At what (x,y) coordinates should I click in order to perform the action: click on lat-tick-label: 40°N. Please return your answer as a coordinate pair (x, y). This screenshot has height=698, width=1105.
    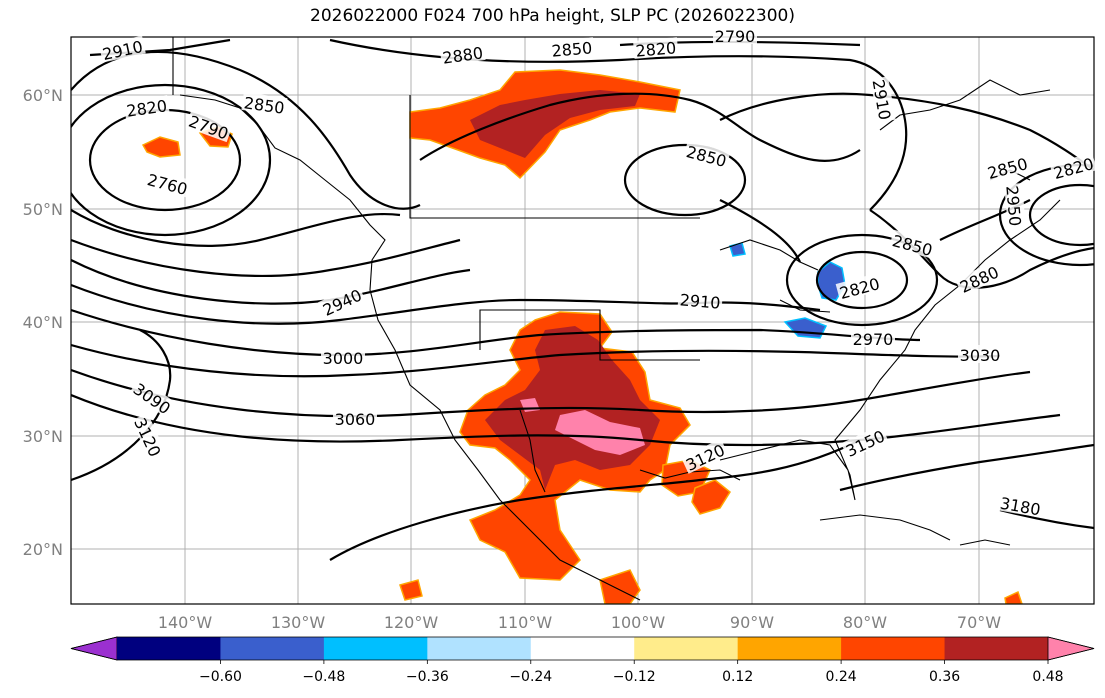
    Looking at the image, I should click on (43, 322).